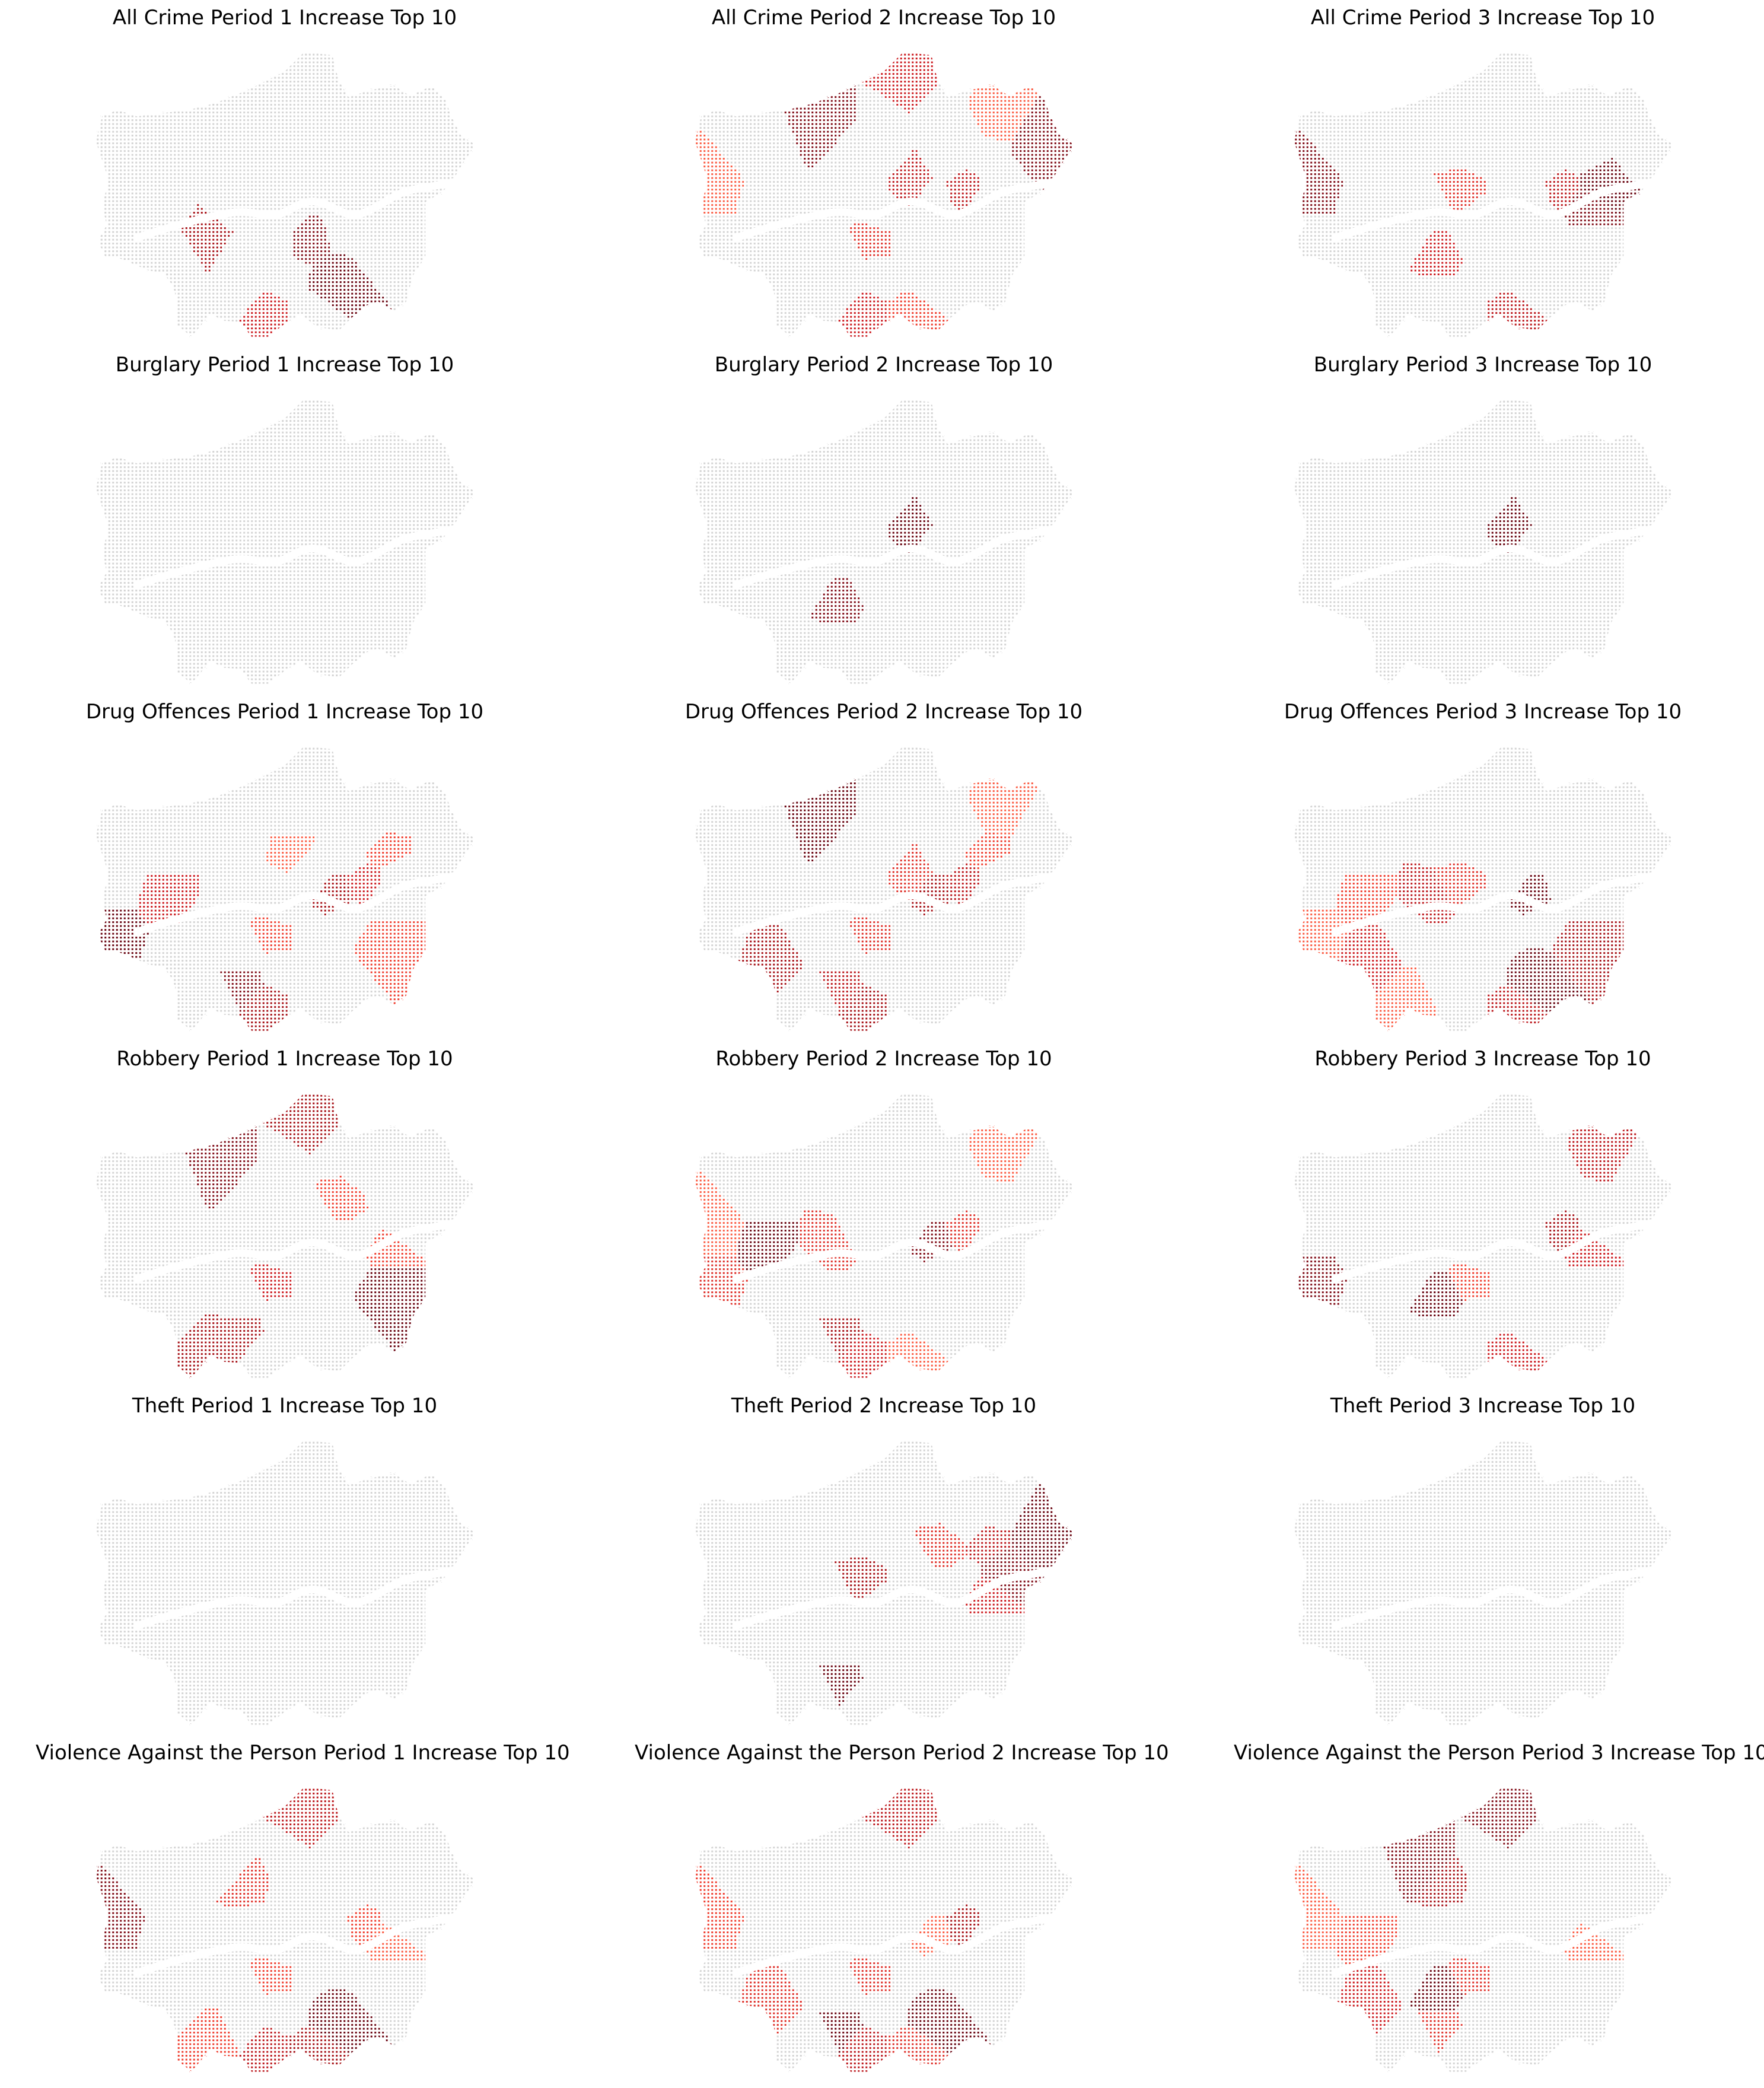  I want to click on map-panel: Drug Offences Period 1 Increase Top 10, so click(285, 872).